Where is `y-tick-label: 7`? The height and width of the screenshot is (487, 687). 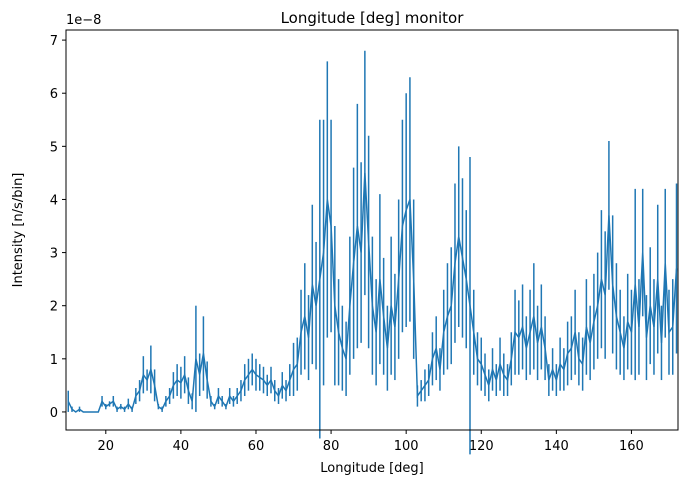 y-tick-label: 7 is located at coordinates (54, 41).